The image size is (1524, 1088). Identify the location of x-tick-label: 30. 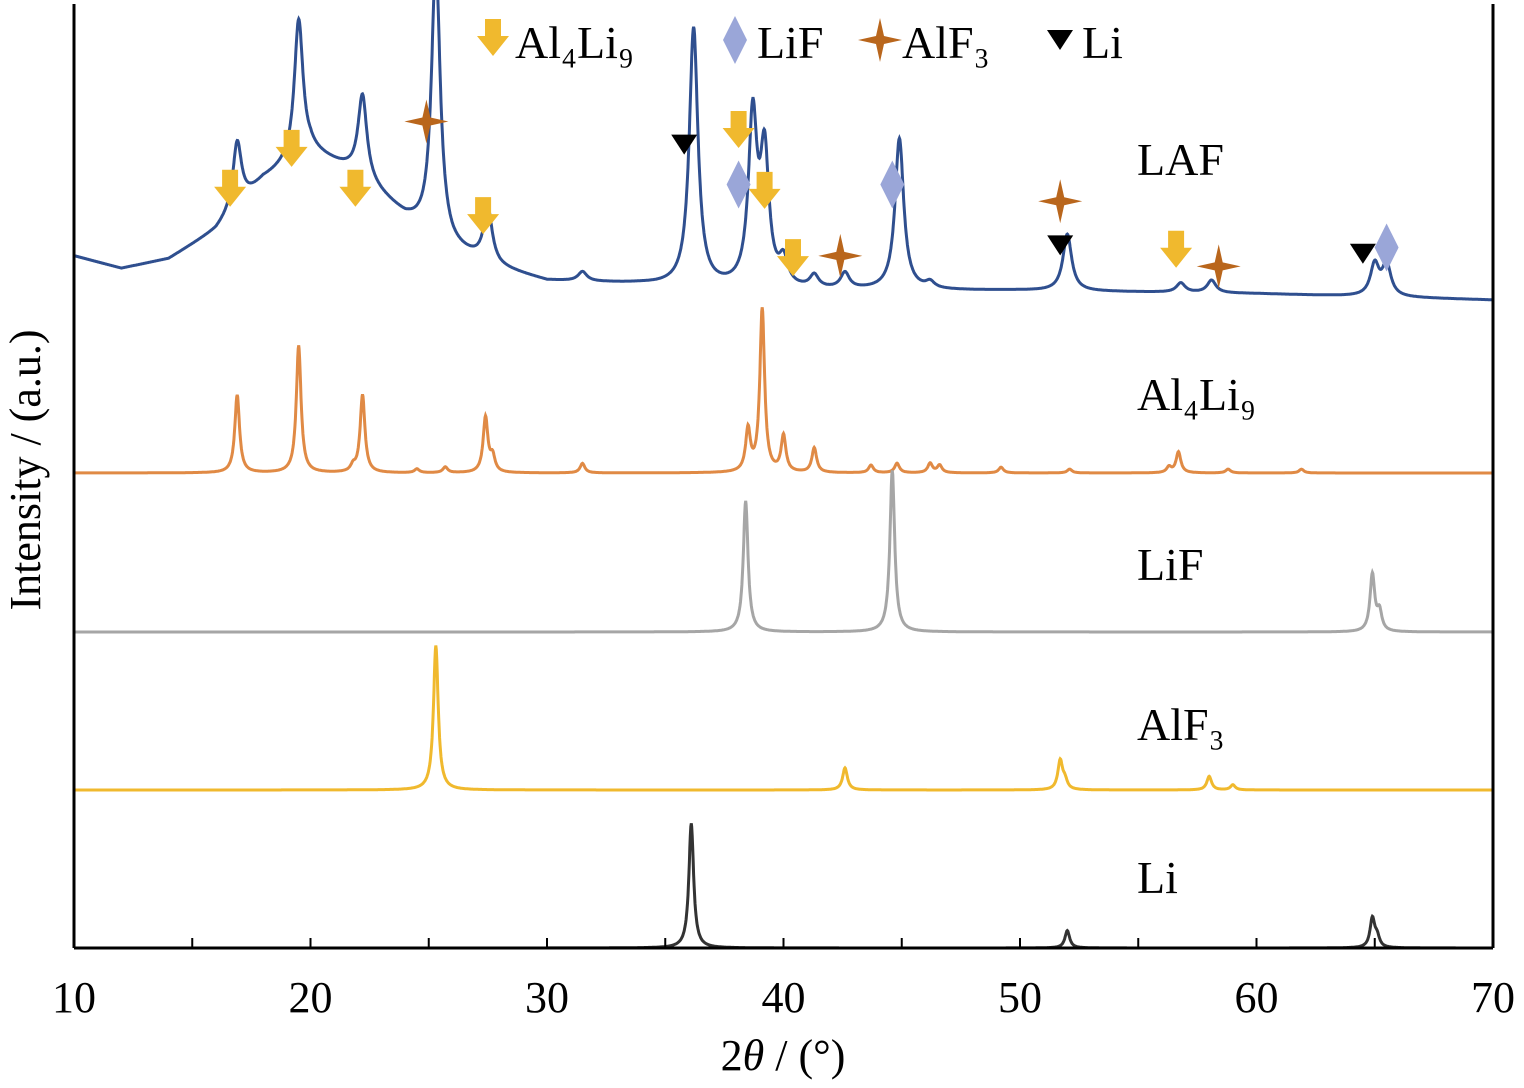
(547, 997).